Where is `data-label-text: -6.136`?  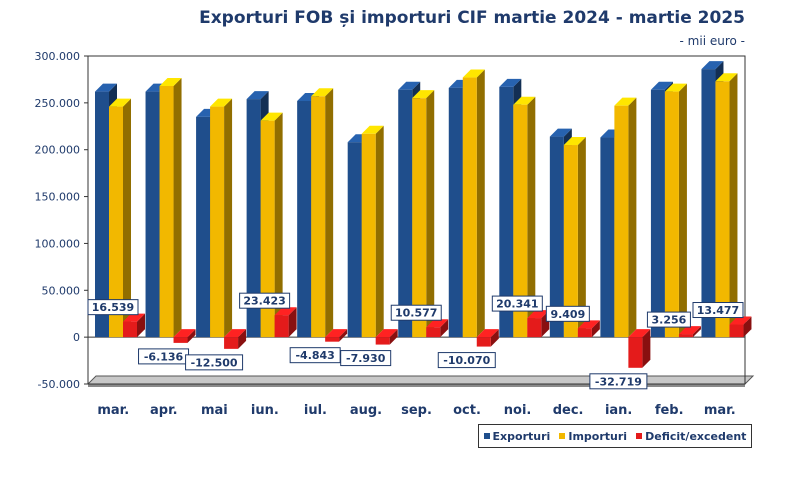 data-label-text: -6.136 is located at coordinates (164, 356).